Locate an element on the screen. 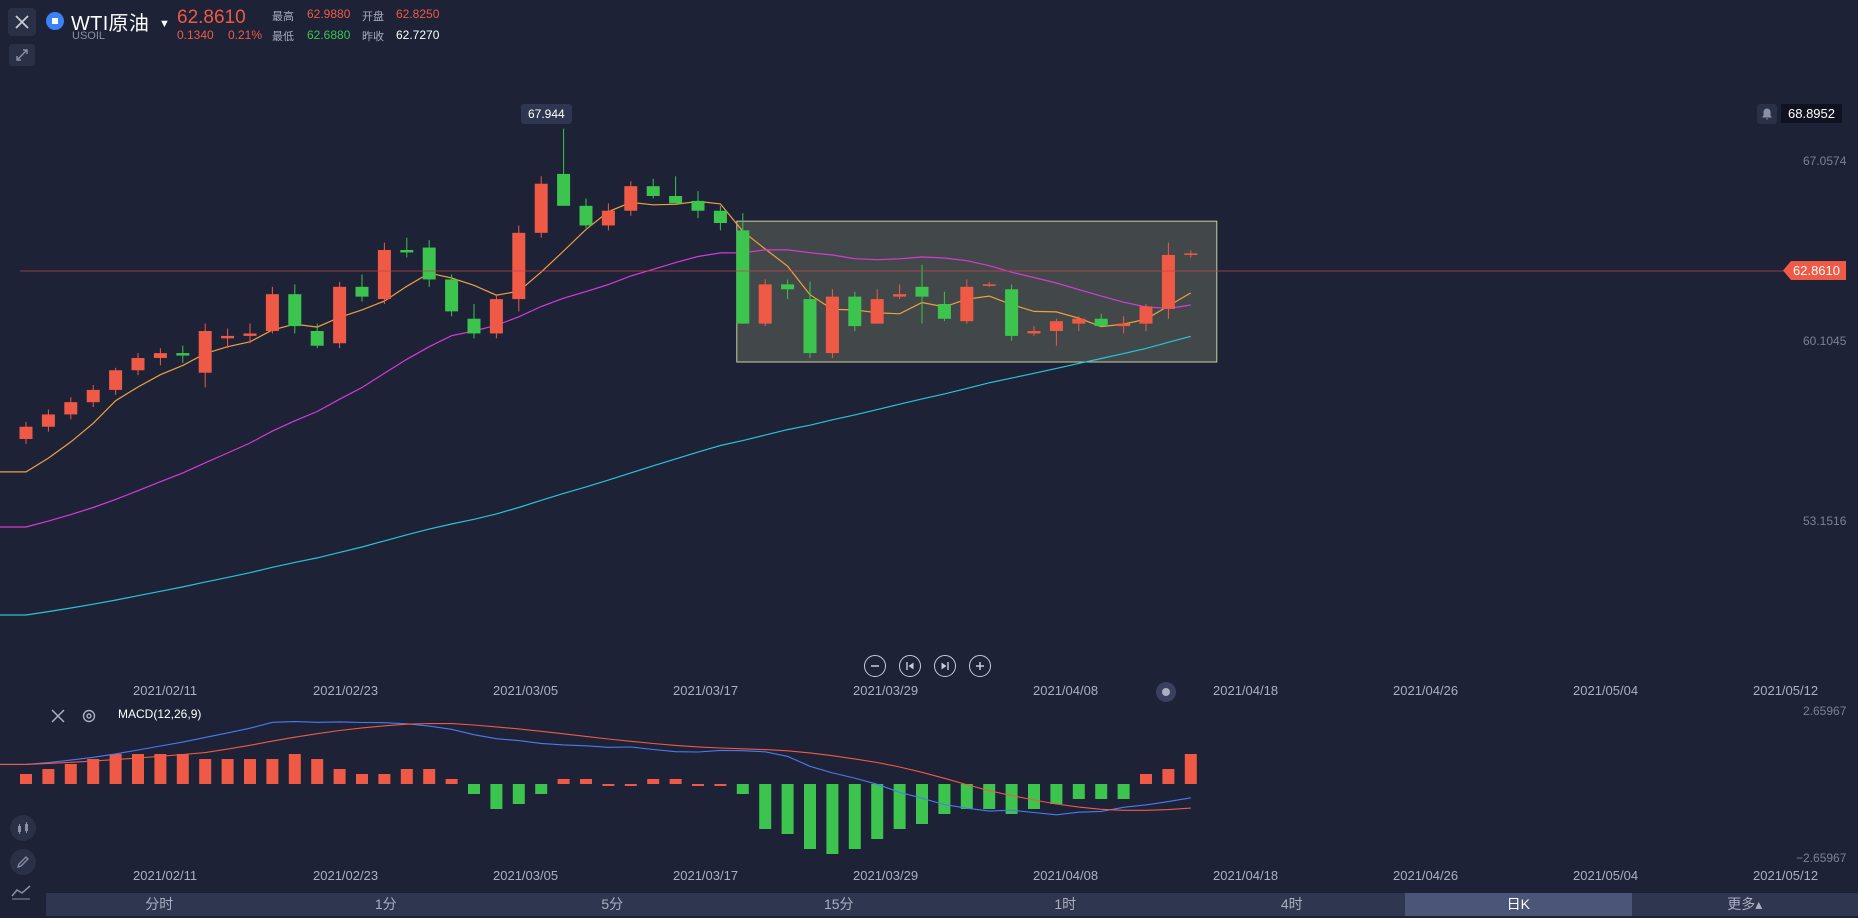  price-axis-label: 60.1045 is located at coordinates (1825, 341).